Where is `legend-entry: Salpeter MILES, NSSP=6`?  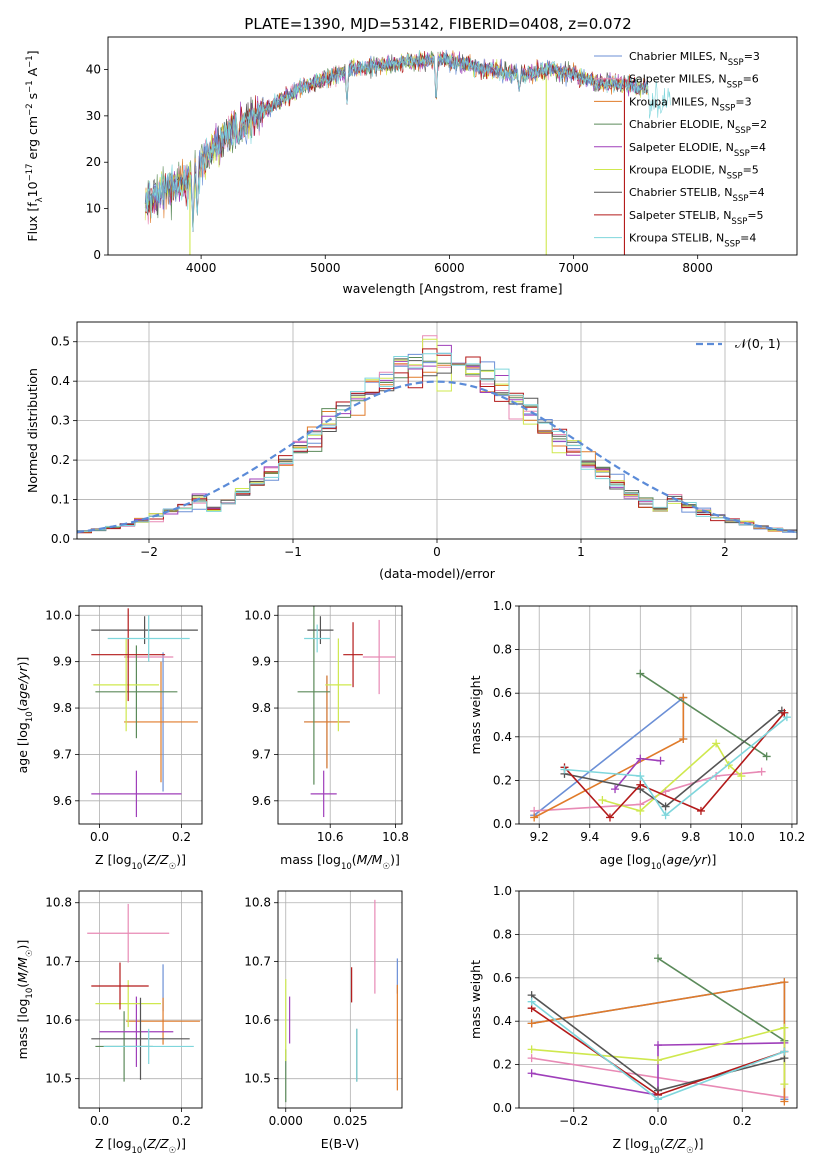 legend-entry: Salpeter MILES, NSSP=6 is located at coordinates (694, 82).